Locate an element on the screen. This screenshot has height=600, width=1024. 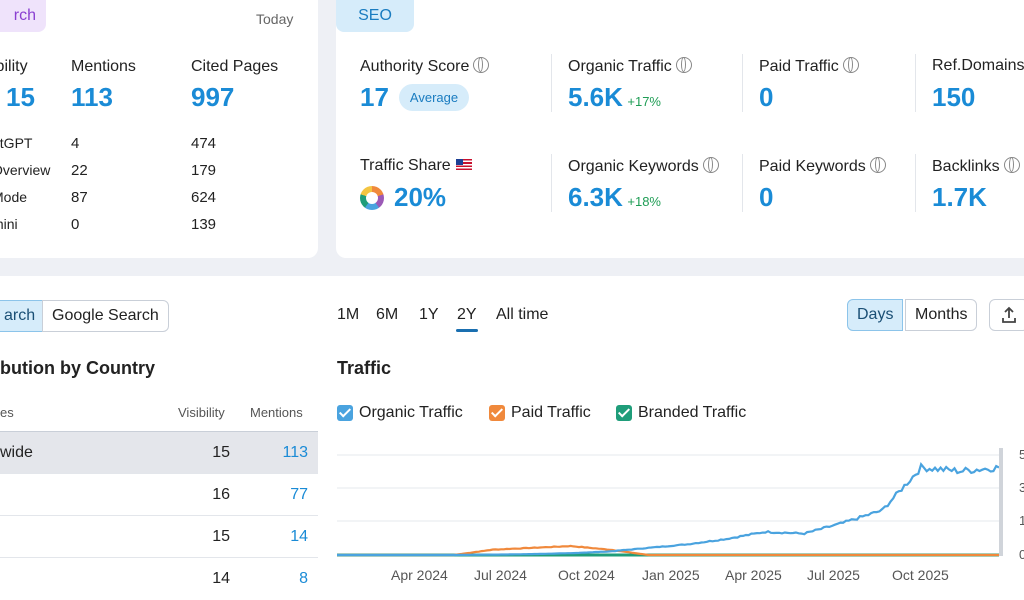
organic-traffic-row: 5.6K +17% is located at coordinates (614, 97).